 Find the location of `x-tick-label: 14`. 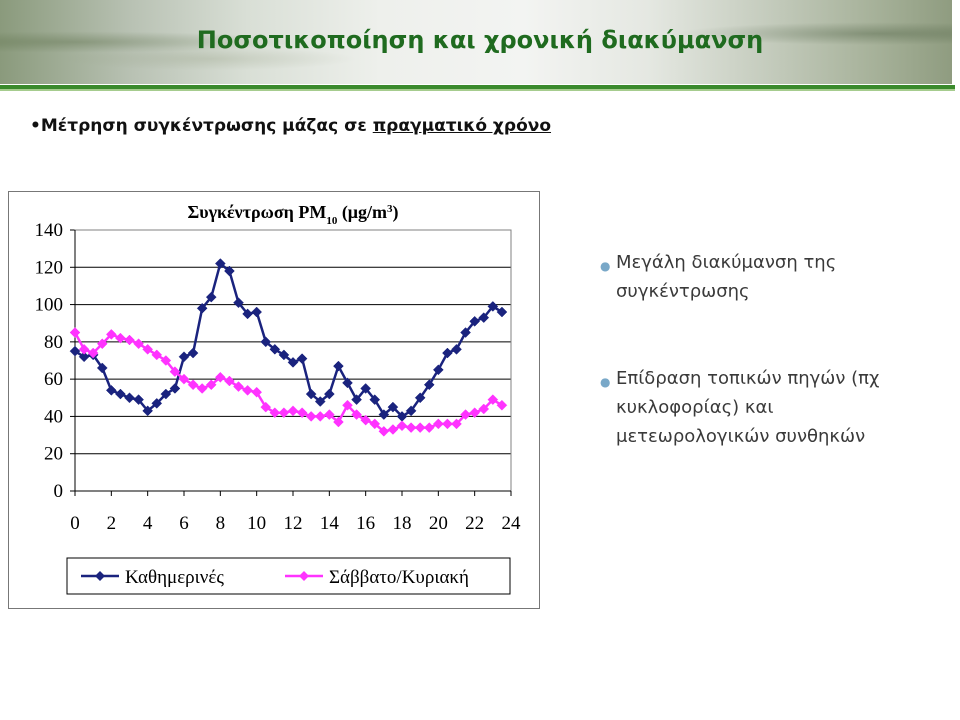

x-tick-label: 14 is located at coordinates (330, 523).